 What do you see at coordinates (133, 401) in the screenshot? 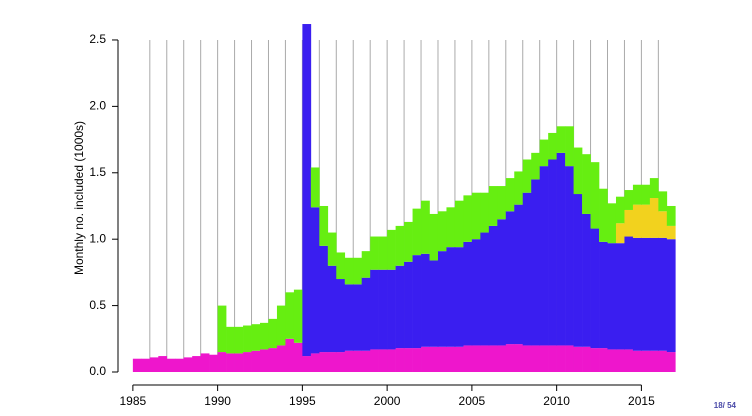
I see `x-tick-label: 1985` at bounding box center [133, 401].